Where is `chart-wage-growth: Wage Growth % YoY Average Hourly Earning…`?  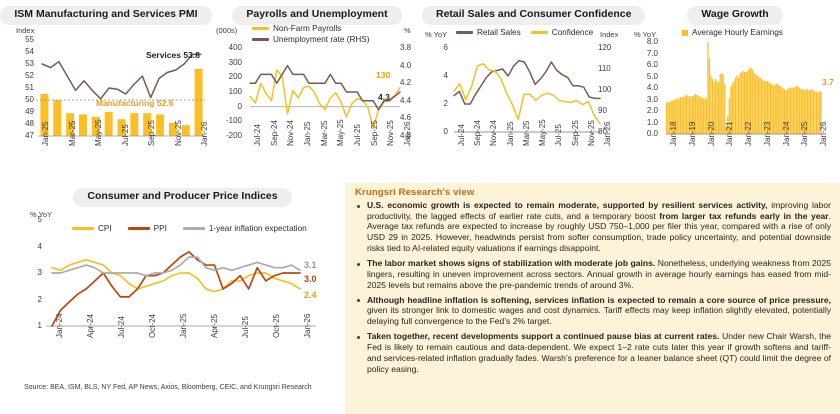 chart-wage-growth: Wage Growth % YoY Average Hourly Earning… is located at coordinates (735, 91).